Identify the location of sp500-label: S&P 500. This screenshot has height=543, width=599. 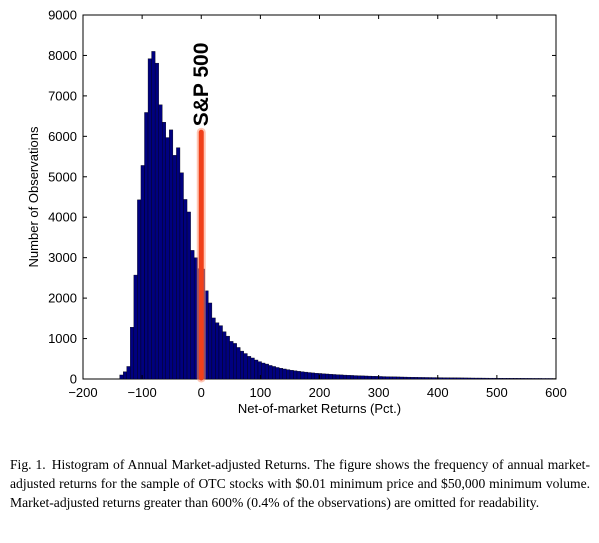
(201, 85).